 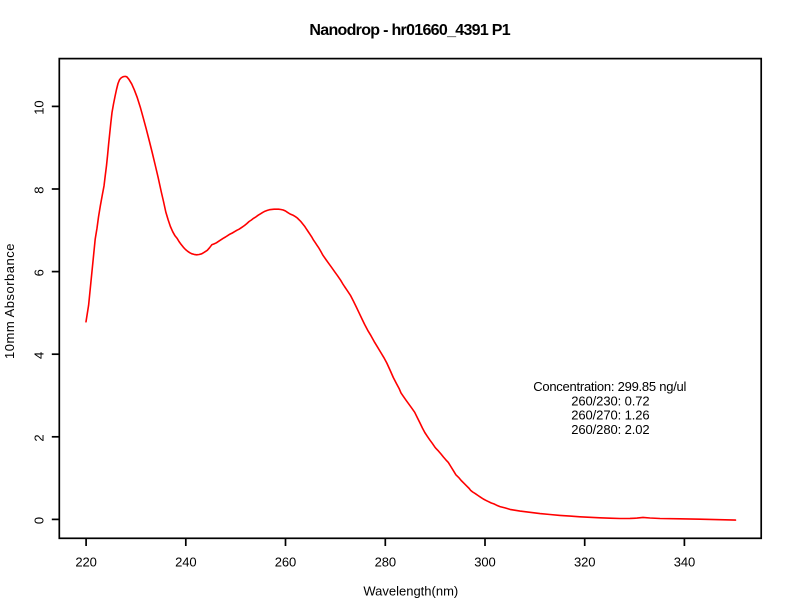 I want to click on svg-text: 2, so click(x=39, y=437).